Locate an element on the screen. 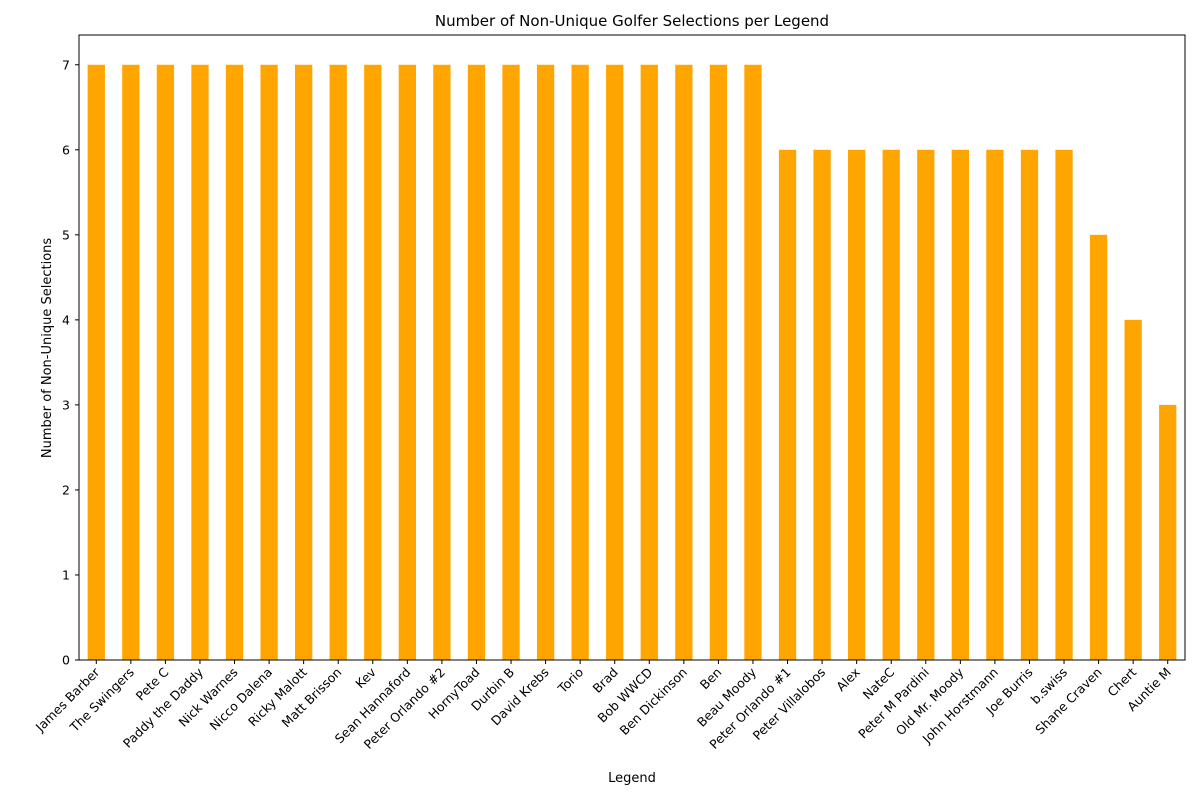 The image size is (1200, 800). y-tick-label: 7 is located at coordinates (66, 64).